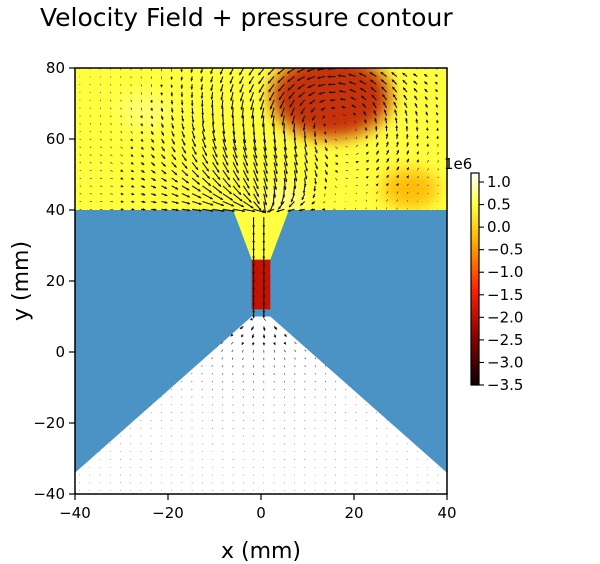 The width and height of the screenshot is (600, 564). What do you see at coordinates (409, 189) in the screenshot?
I see `pressure-hotspot` at bounding box center [409, 189].